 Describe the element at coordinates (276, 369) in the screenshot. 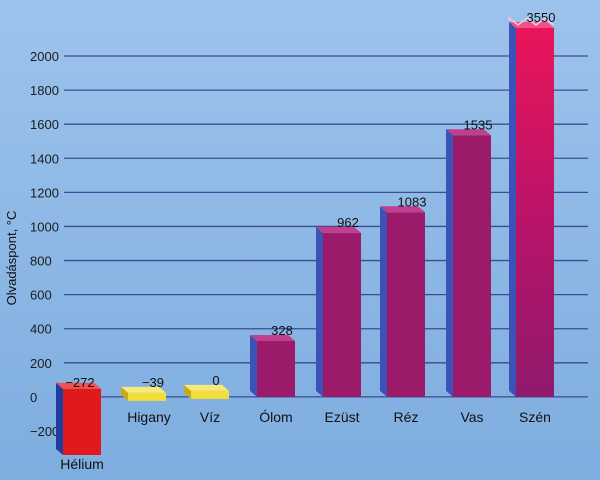

I see `bar-ólom` at that location.